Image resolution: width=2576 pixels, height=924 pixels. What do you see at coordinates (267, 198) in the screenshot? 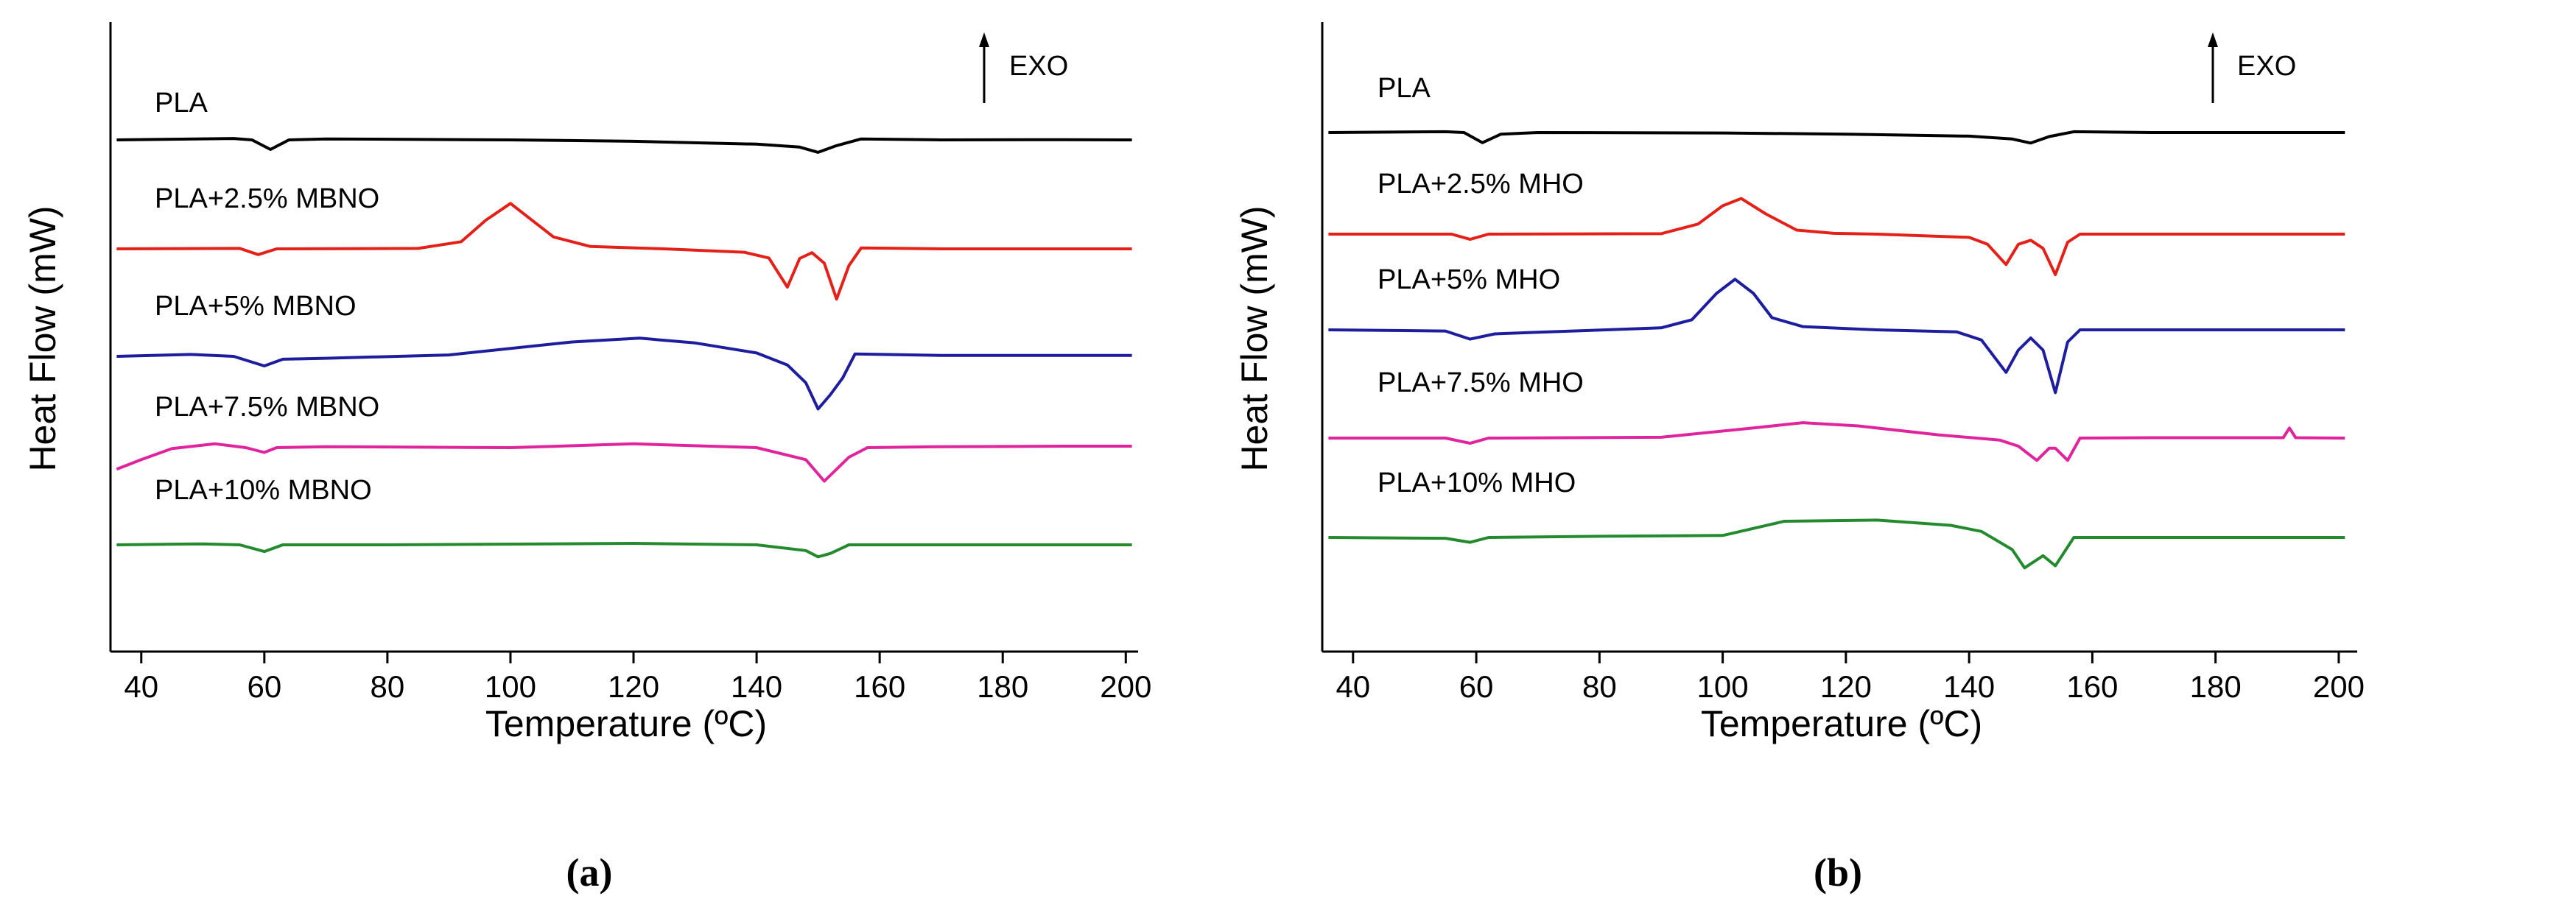
I see `series-label: PLA+2.5% MBNO` at bounding box center [267, 198].